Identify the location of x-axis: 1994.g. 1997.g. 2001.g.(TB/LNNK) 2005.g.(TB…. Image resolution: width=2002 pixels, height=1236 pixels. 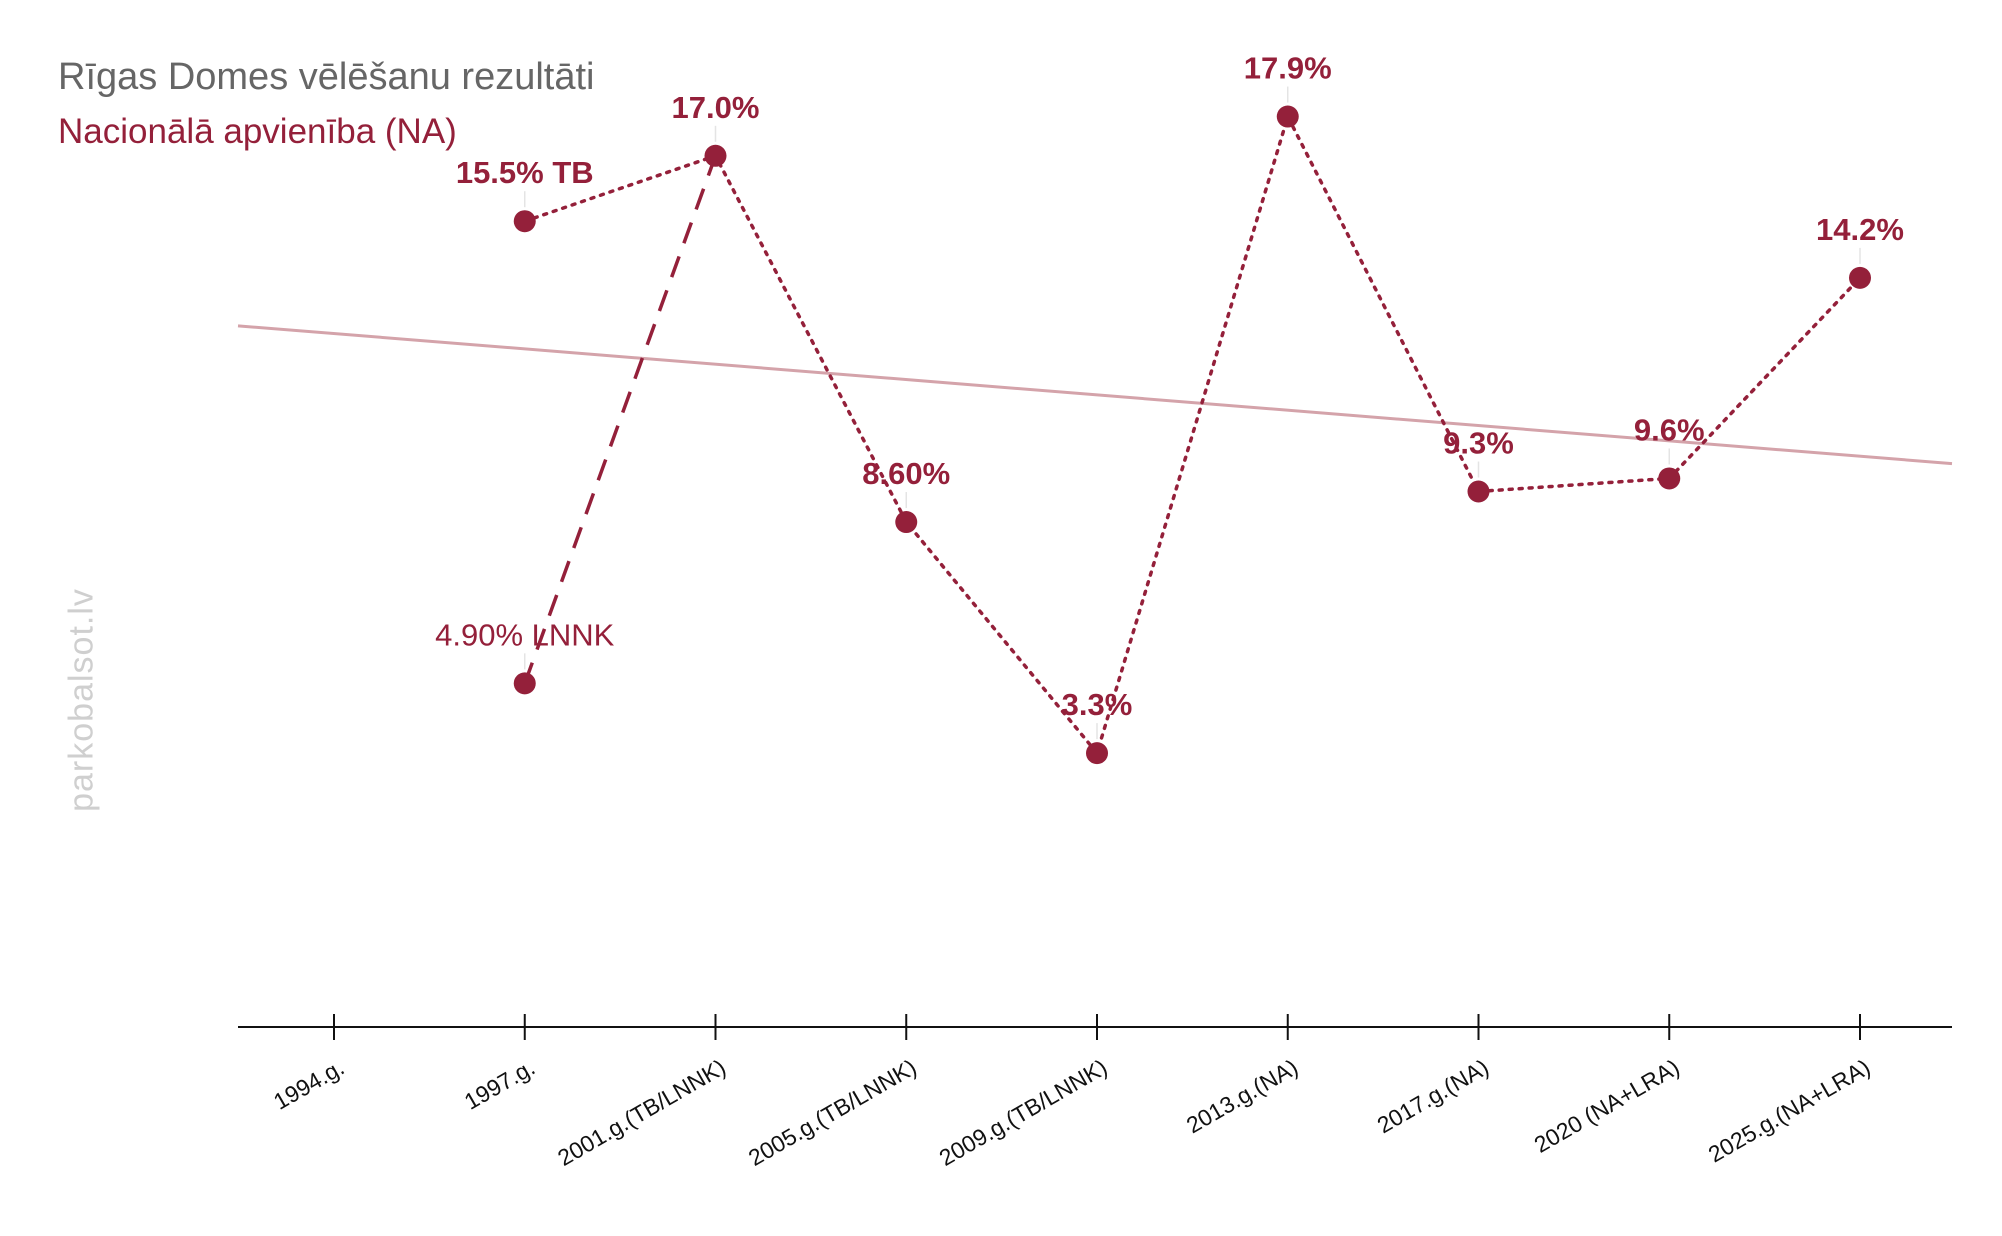
(1095, 1092).